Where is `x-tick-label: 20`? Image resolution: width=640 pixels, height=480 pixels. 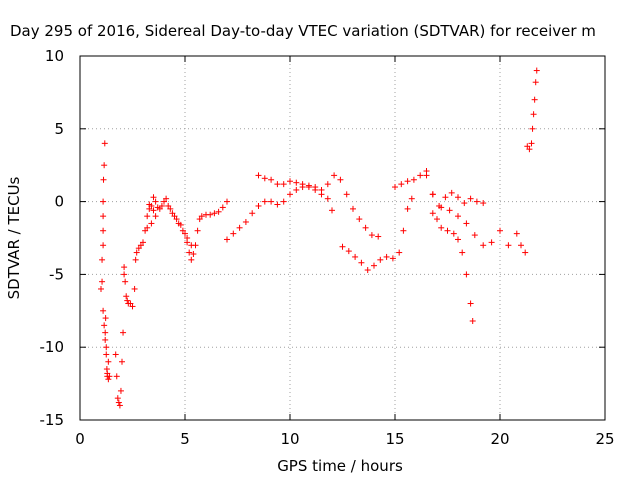 x-tick-label: 20 is located at coordinates (499, 439).